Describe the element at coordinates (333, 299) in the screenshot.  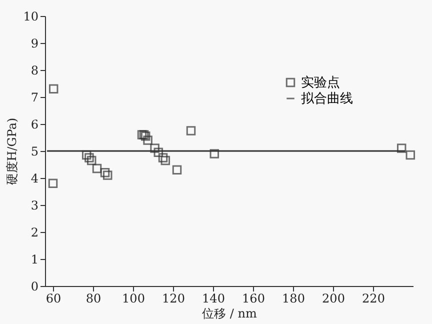
I see `x-tick-label: 200` at that location.